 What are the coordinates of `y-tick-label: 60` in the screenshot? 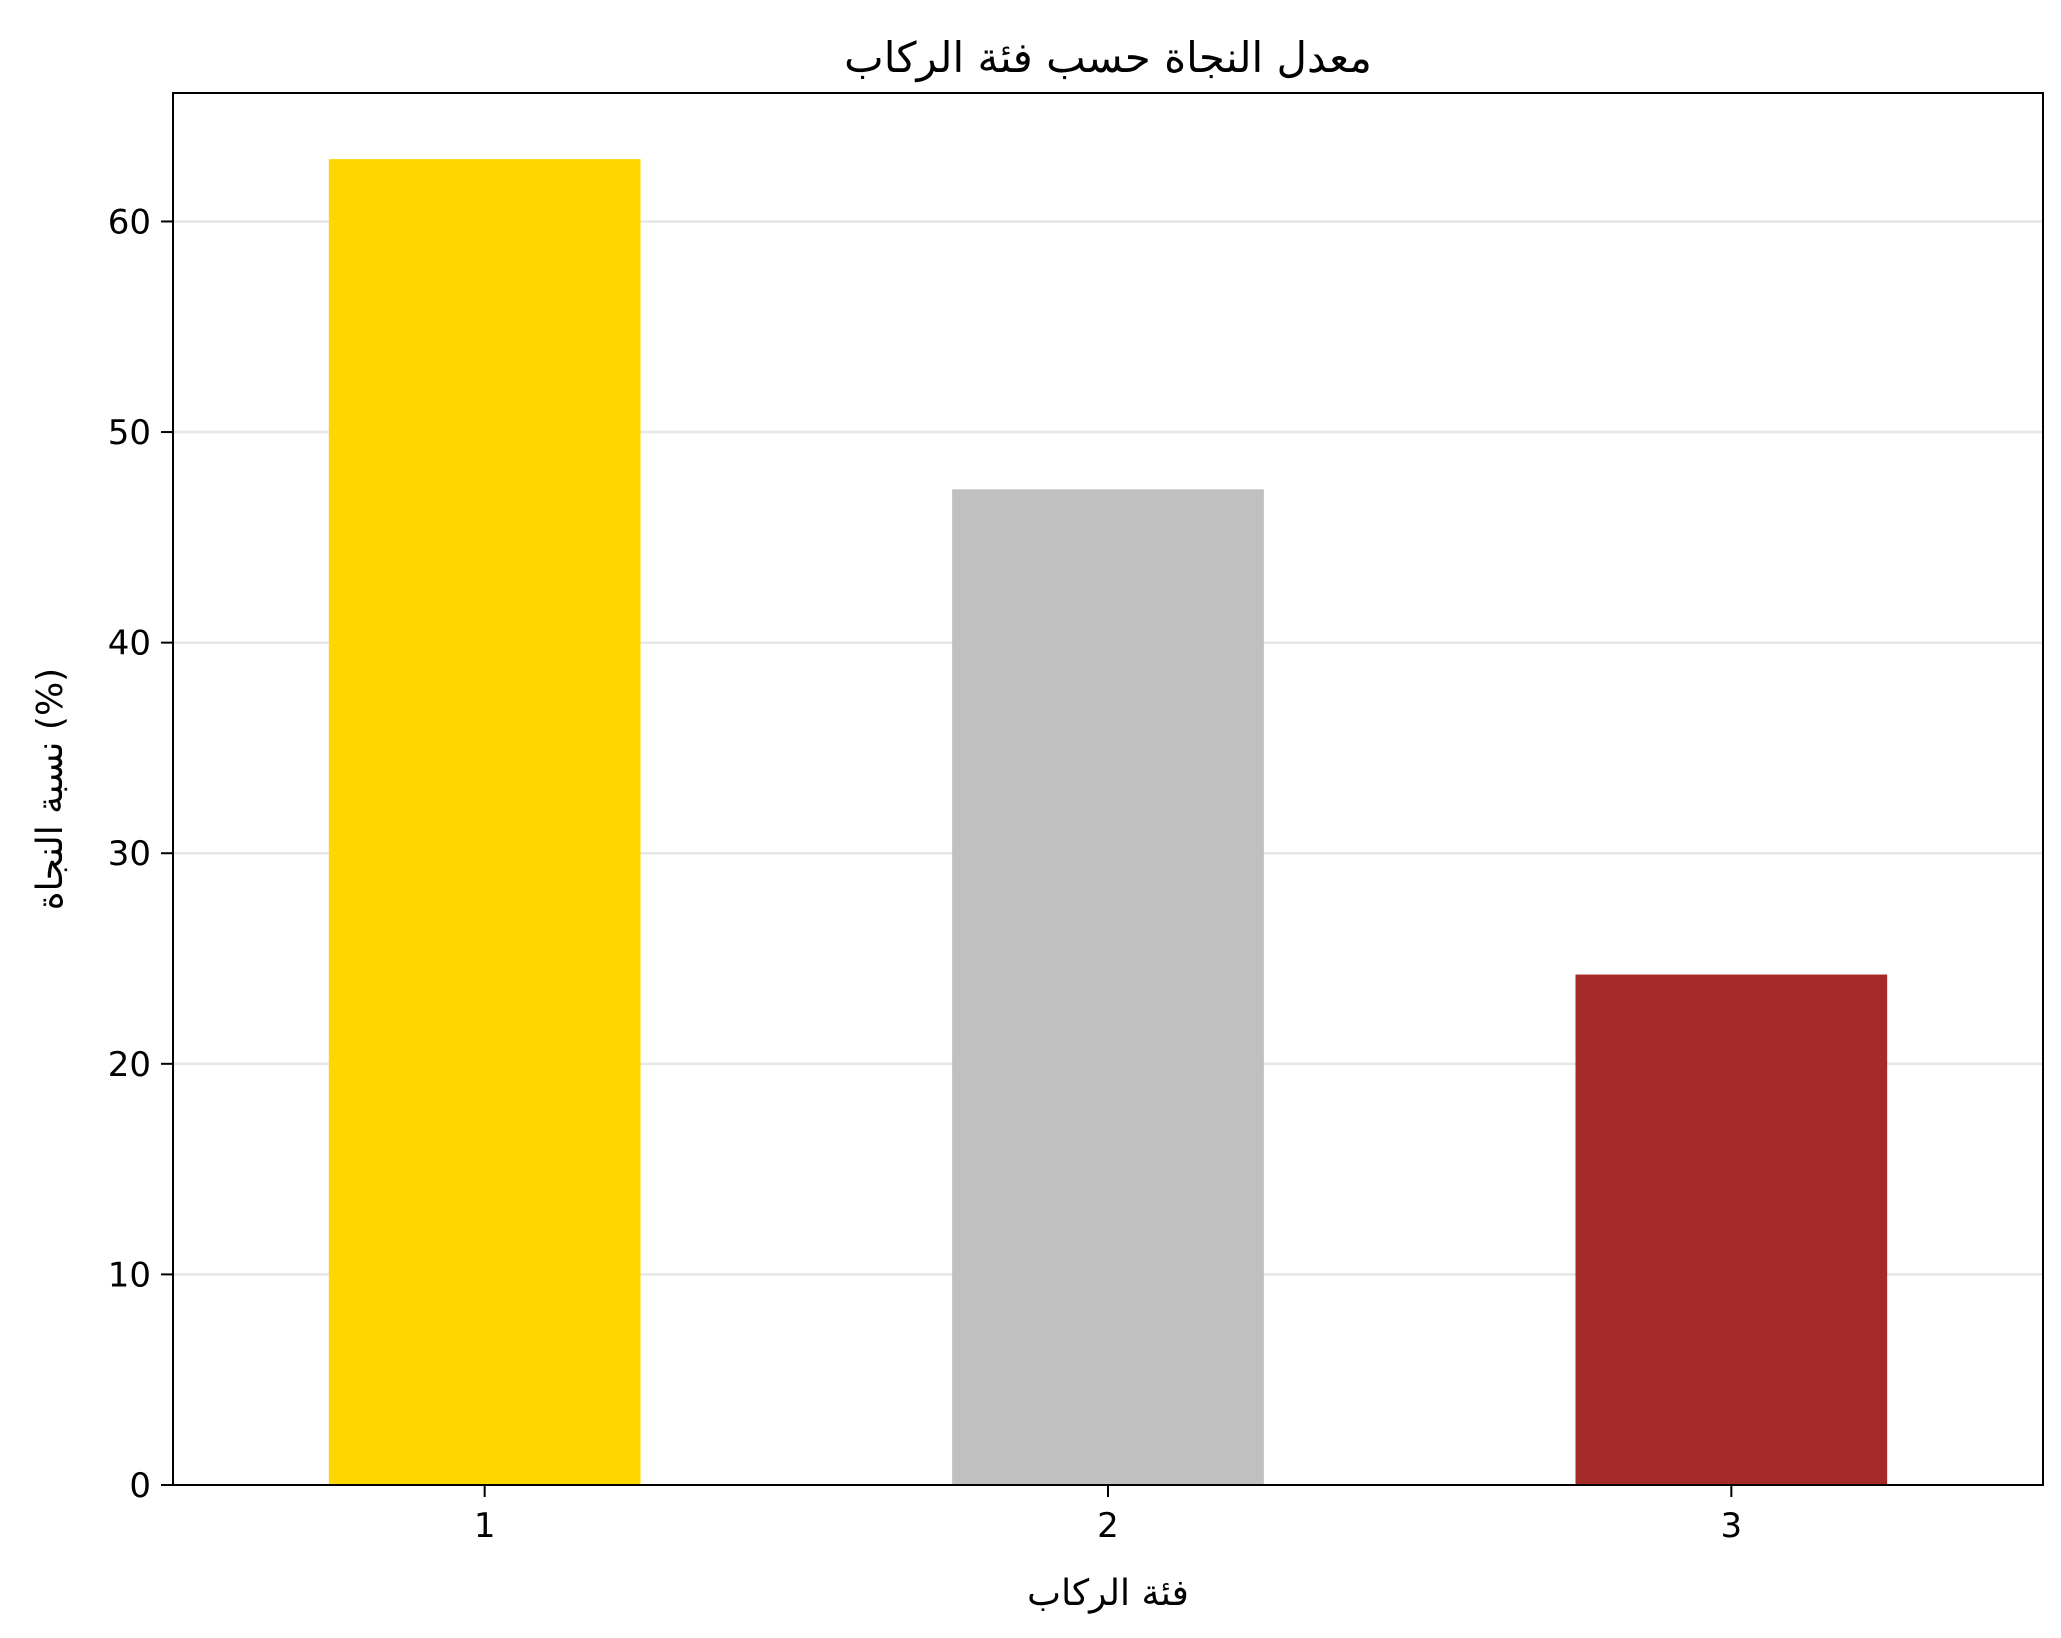 It's located at (129, 222).